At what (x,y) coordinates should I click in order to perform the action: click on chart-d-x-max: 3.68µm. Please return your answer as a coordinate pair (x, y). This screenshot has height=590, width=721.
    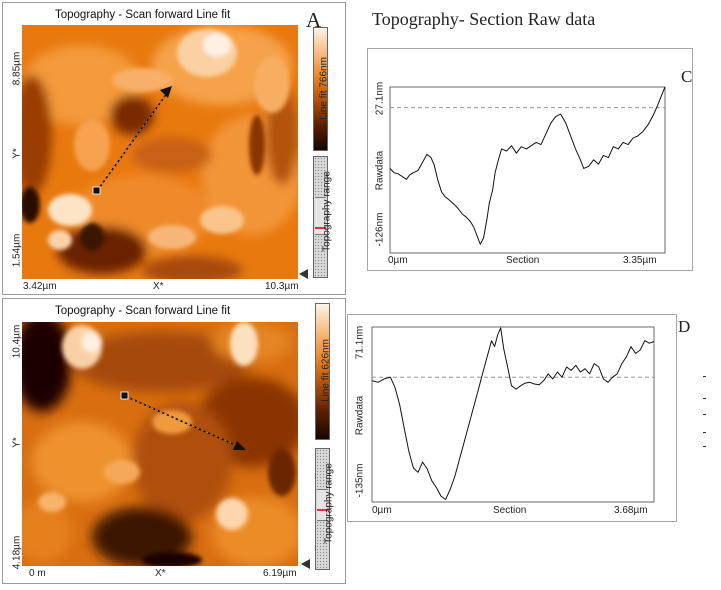
    Looking at the image, I should click on (631, 510).